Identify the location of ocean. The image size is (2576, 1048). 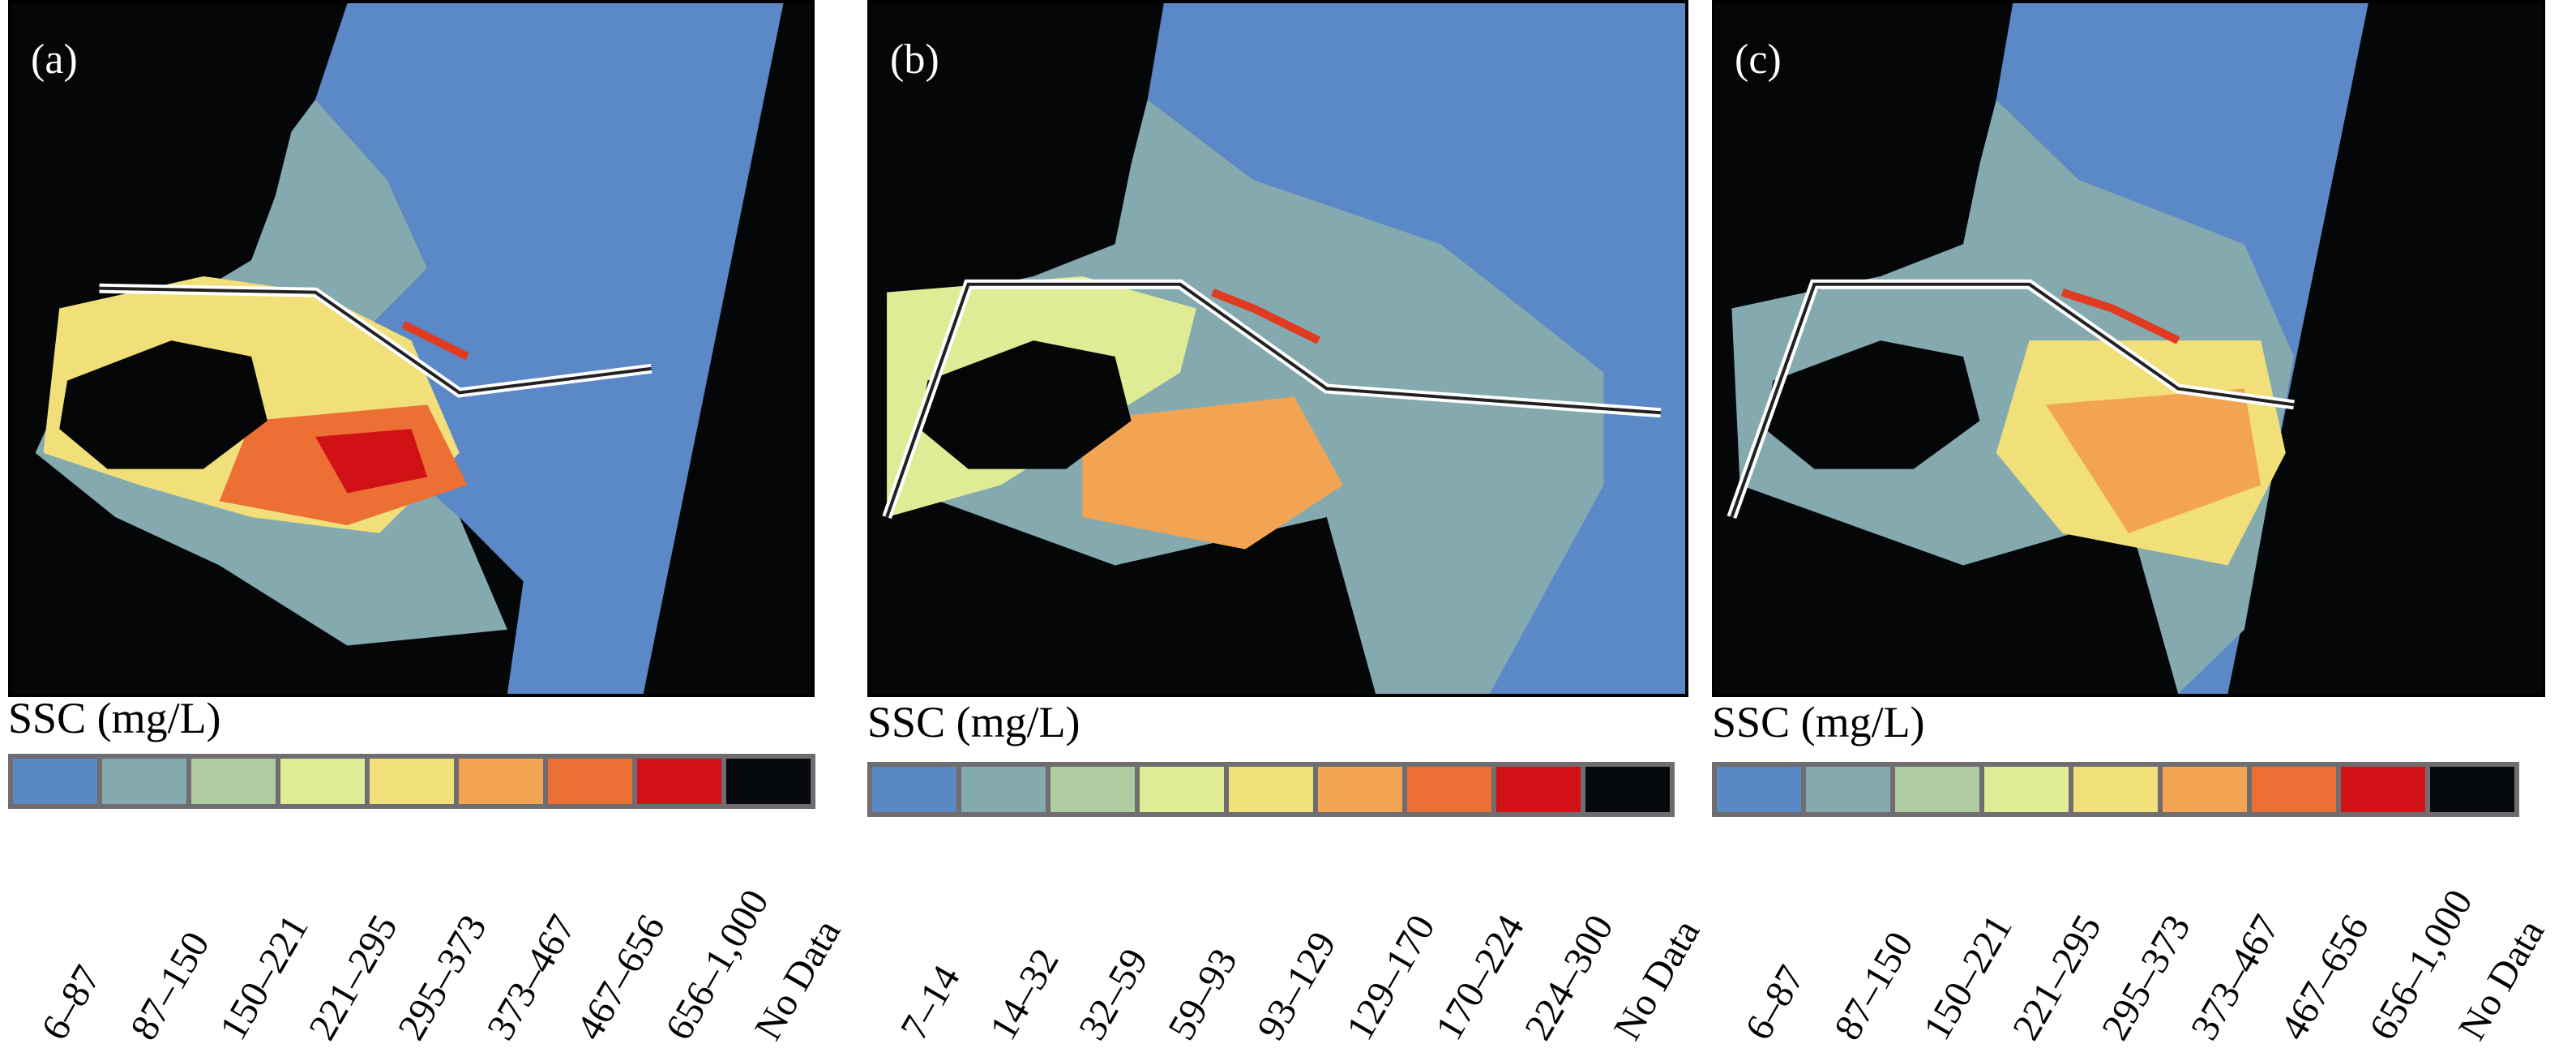
(549, 348).